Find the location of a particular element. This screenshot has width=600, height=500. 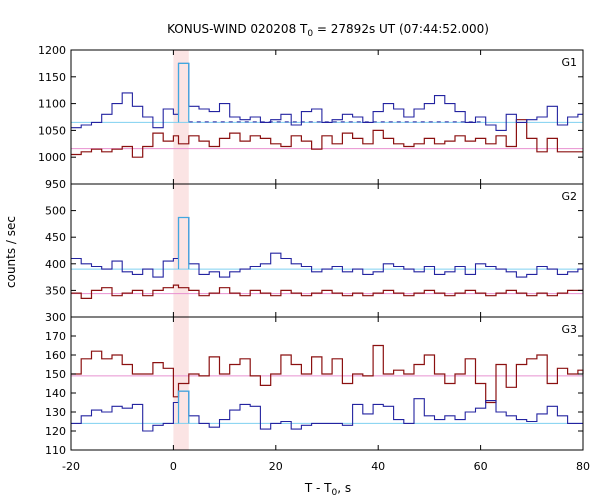

y-tick-label: 160 is located at coordinates (55, 355).